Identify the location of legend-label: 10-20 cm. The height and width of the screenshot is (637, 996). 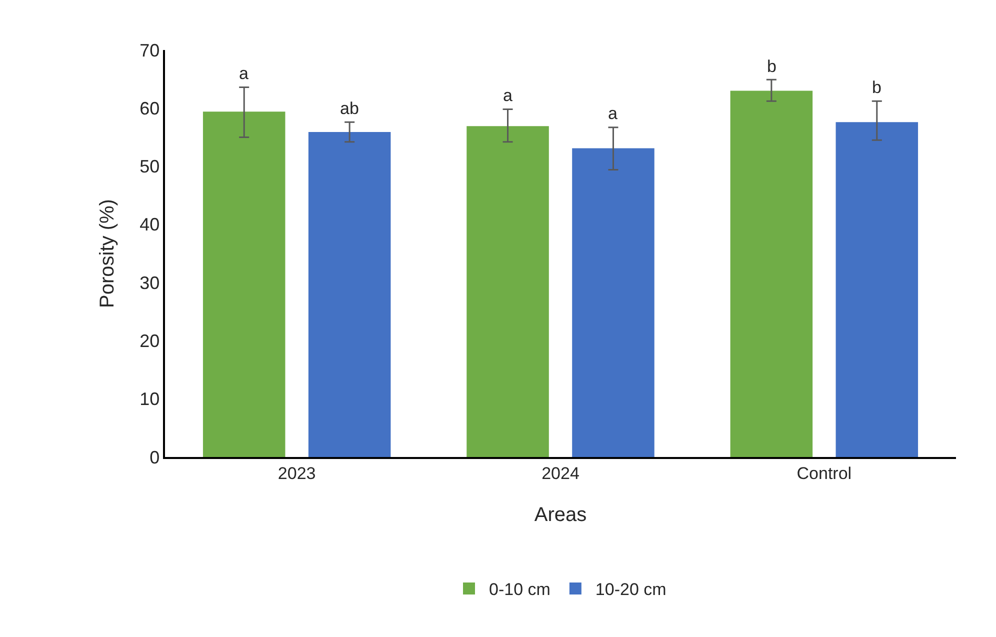
(630, 590).